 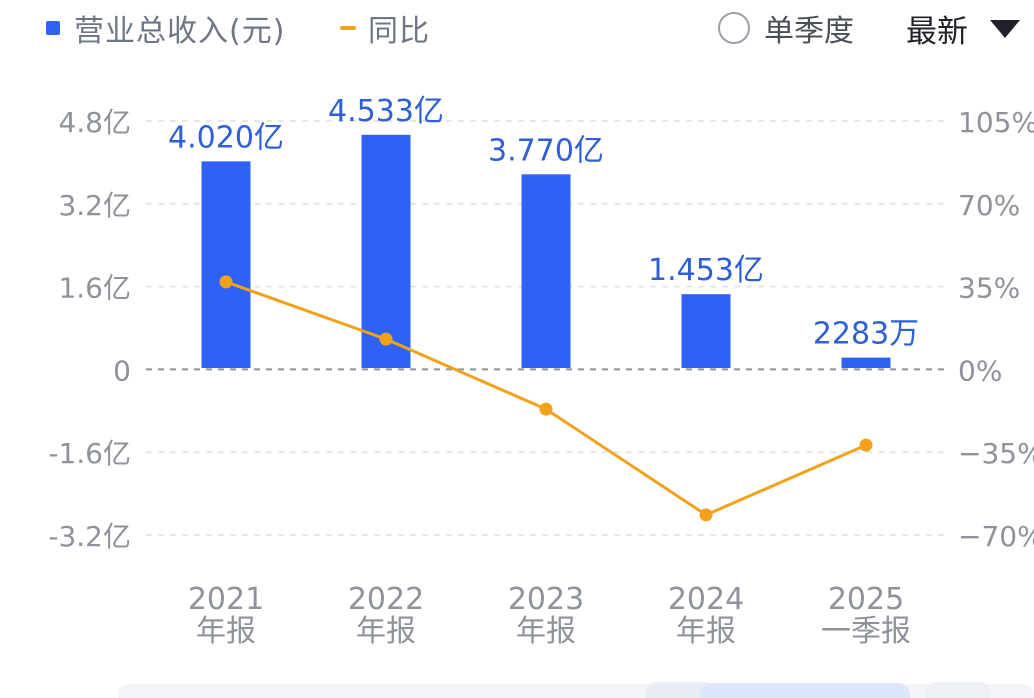 What do you see at coordinates (180, 31) in the screenshot?
I see `legend-label-revenue: 营业总收入(元)` at bounding box center [180, 31].